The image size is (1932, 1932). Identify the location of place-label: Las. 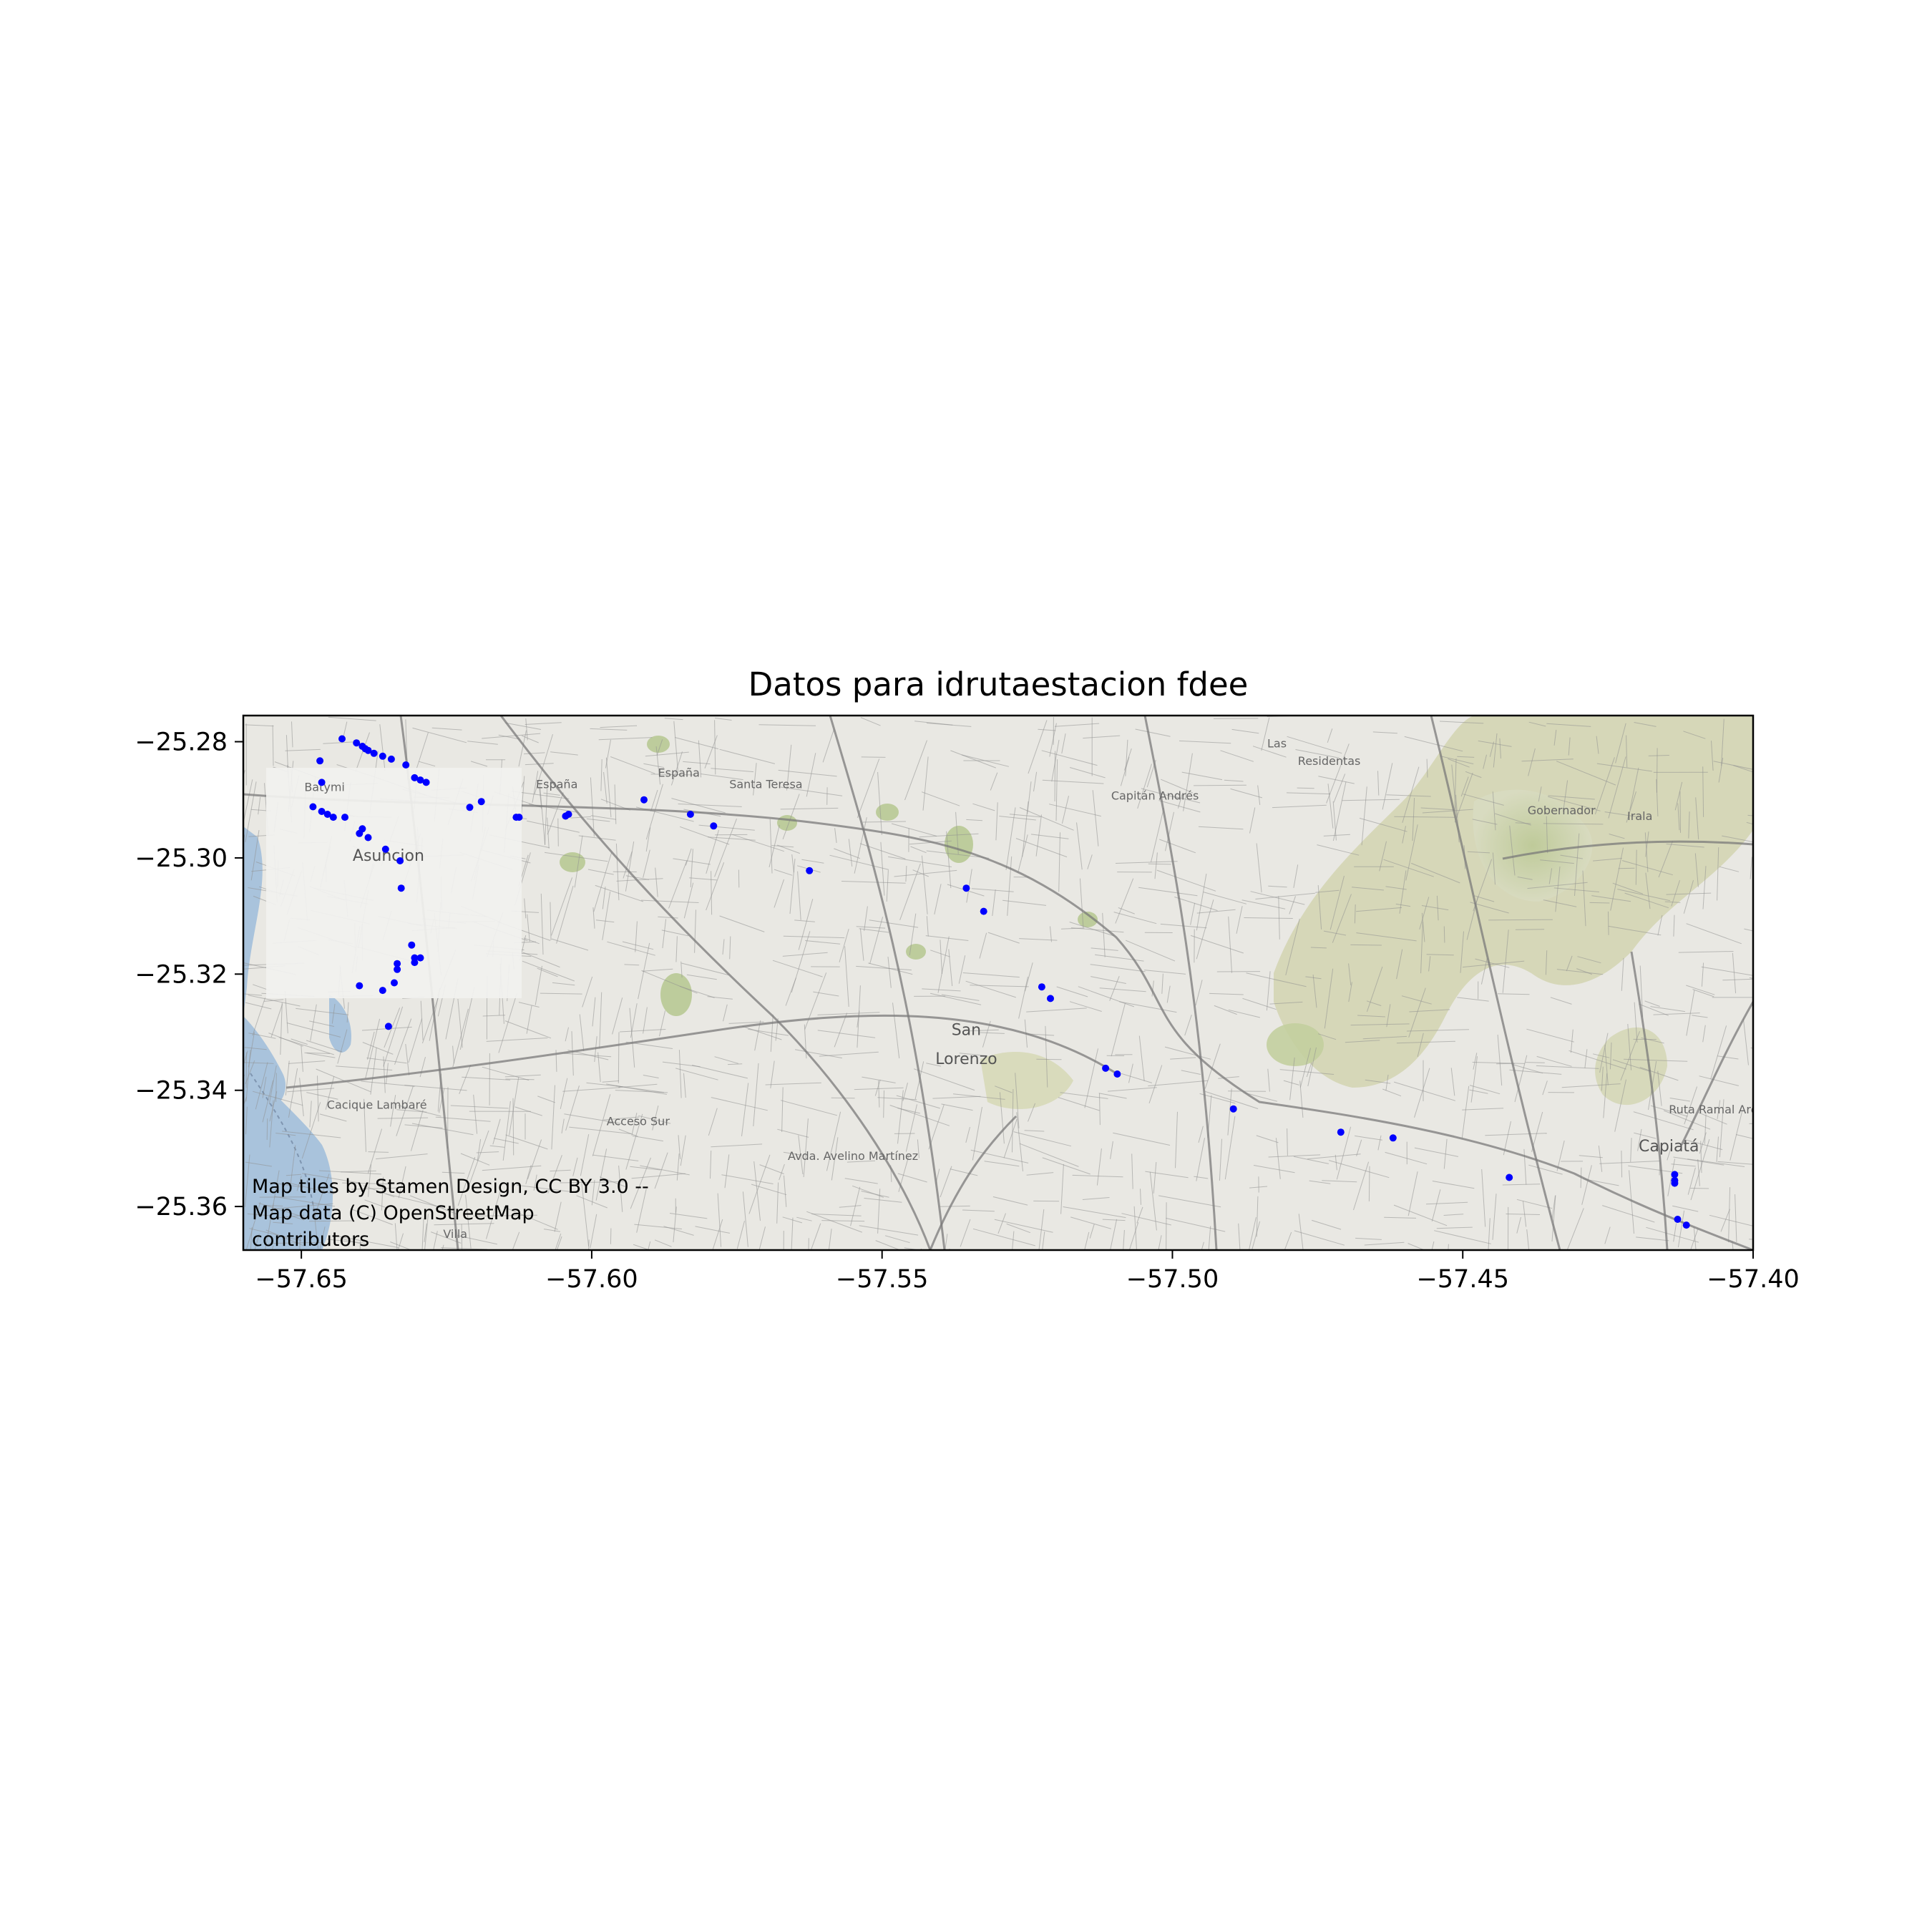
(1277, 744).